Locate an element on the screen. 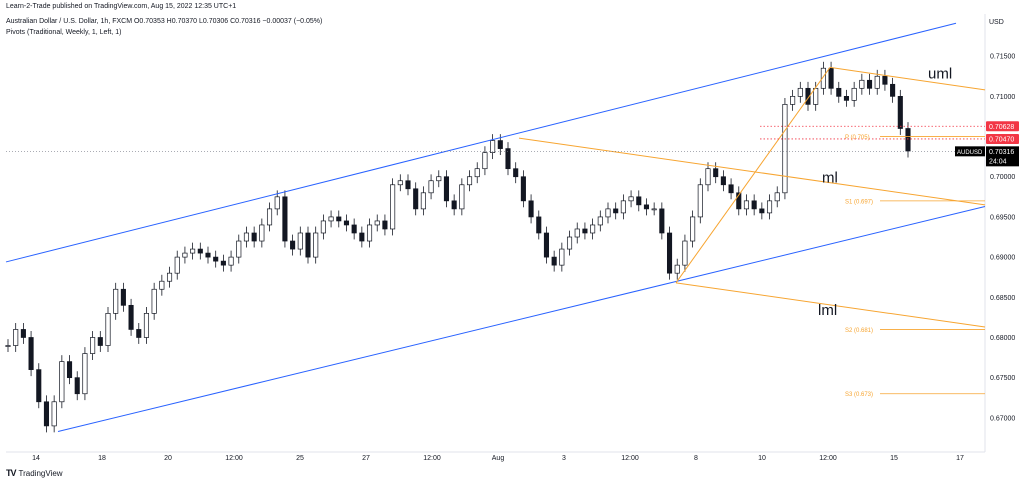 This screenshot has width=1024, height=488. pitchfork-lml-line is located at coordinates (830, 305).